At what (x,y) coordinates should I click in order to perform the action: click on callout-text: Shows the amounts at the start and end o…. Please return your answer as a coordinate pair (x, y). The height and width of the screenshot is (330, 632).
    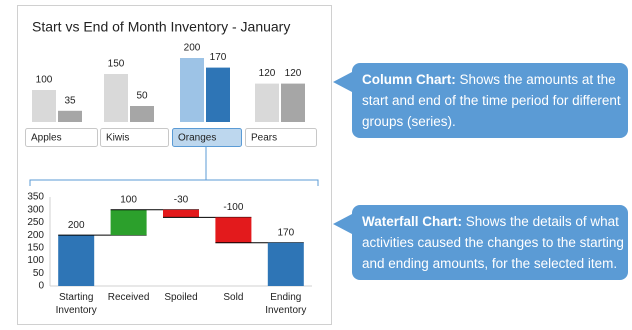
    Looking at the image, I should click on (491, 100).